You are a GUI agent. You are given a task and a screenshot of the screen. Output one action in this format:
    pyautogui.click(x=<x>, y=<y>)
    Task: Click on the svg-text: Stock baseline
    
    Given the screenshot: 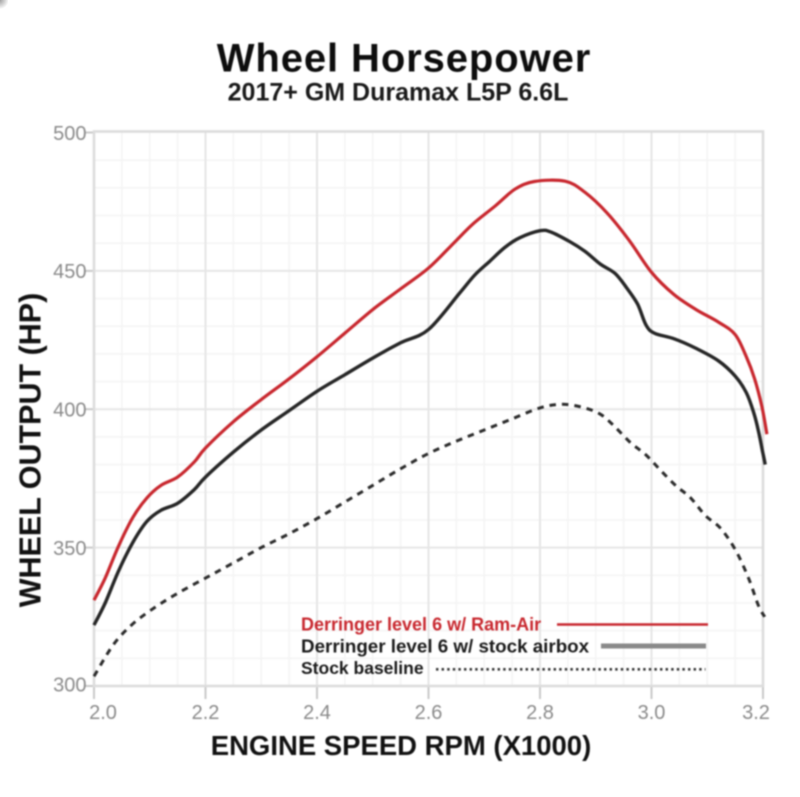 What is the action you would take?
    pyautogui.click(x=362, y=668)
    